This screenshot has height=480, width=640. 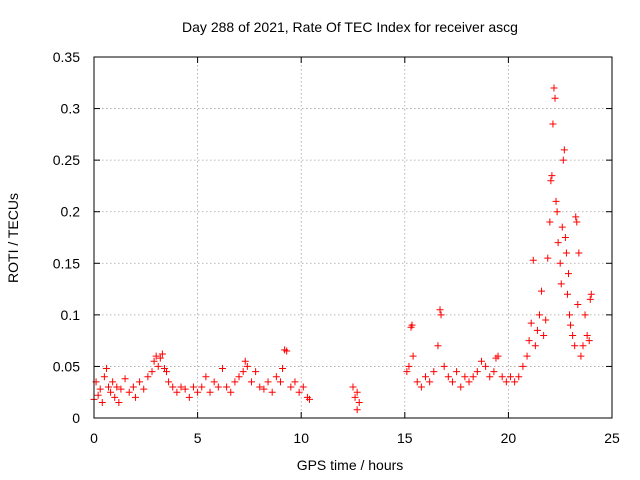 I want to click on x-axis-label: GPS time / hours, so click(x=350, y=465).